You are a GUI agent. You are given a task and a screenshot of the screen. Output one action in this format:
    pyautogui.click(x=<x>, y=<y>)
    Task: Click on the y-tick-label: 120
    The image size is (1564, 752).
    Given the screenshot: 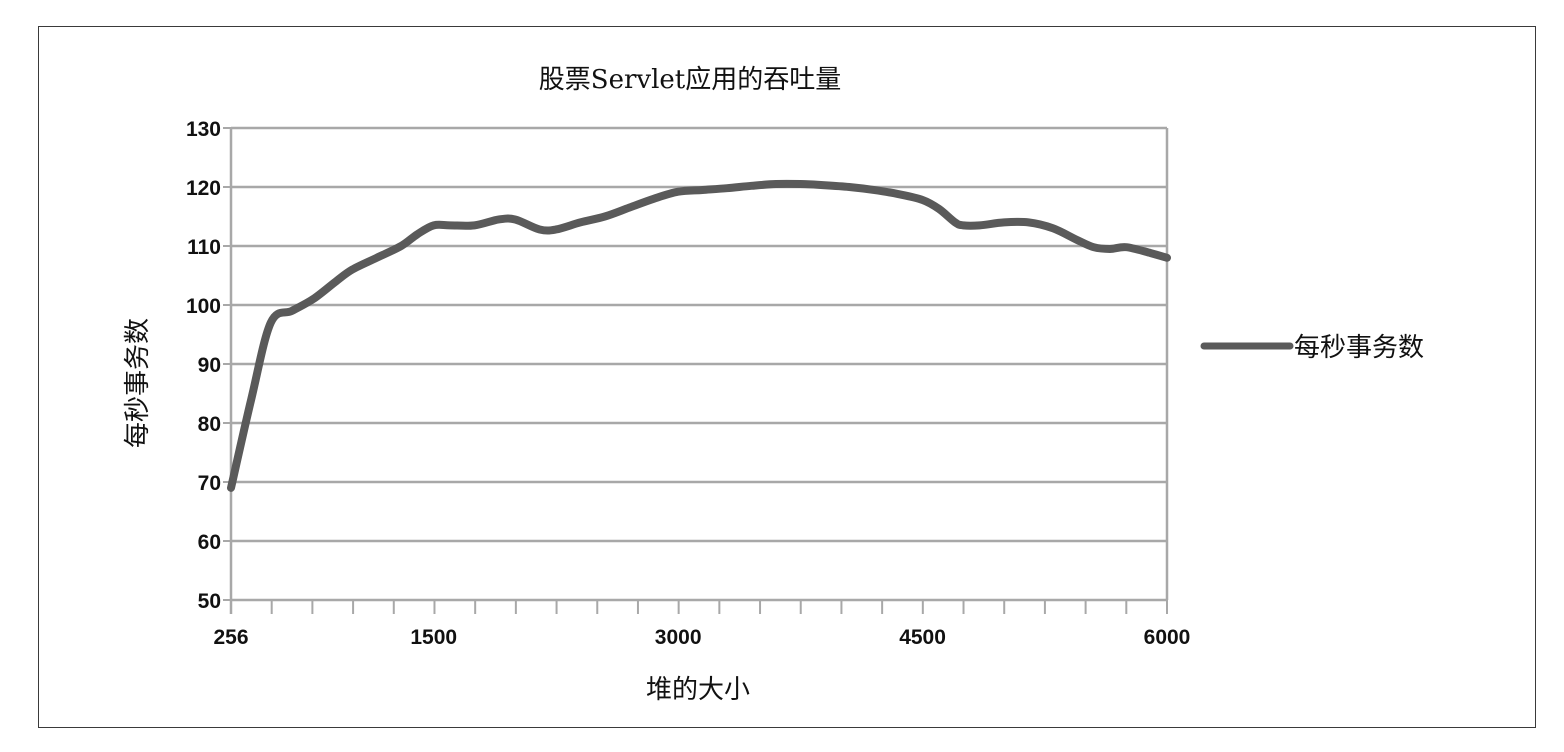 What is the action you would take?
    pyautogui.click(x=203, y=188)
    